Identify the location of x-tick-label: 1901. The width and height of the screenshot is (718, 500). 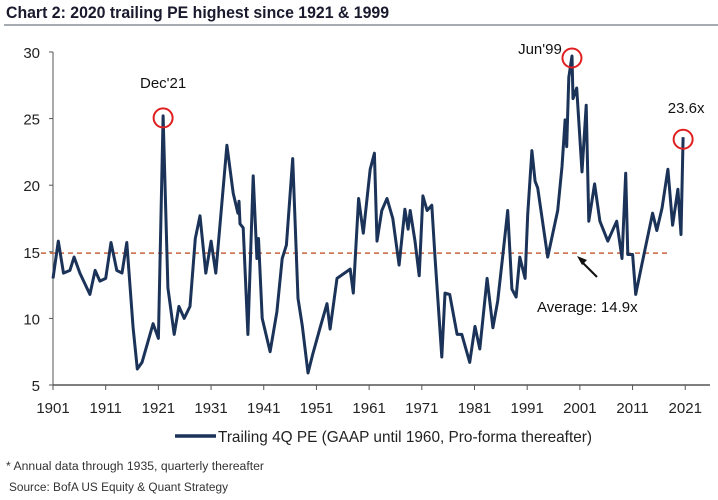
(52, 408).